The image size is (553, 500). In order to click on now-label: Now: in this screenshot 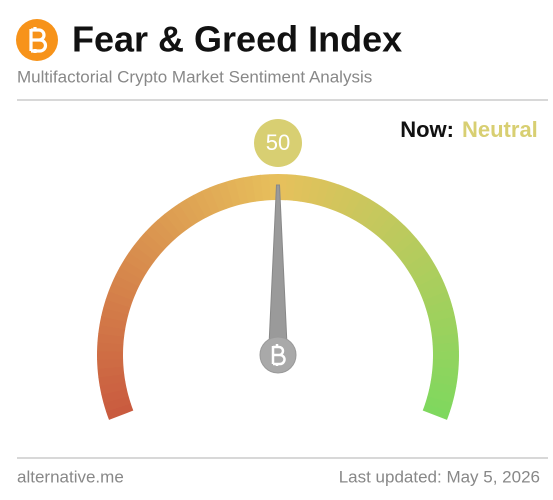, I will do `click(427, 129)`.